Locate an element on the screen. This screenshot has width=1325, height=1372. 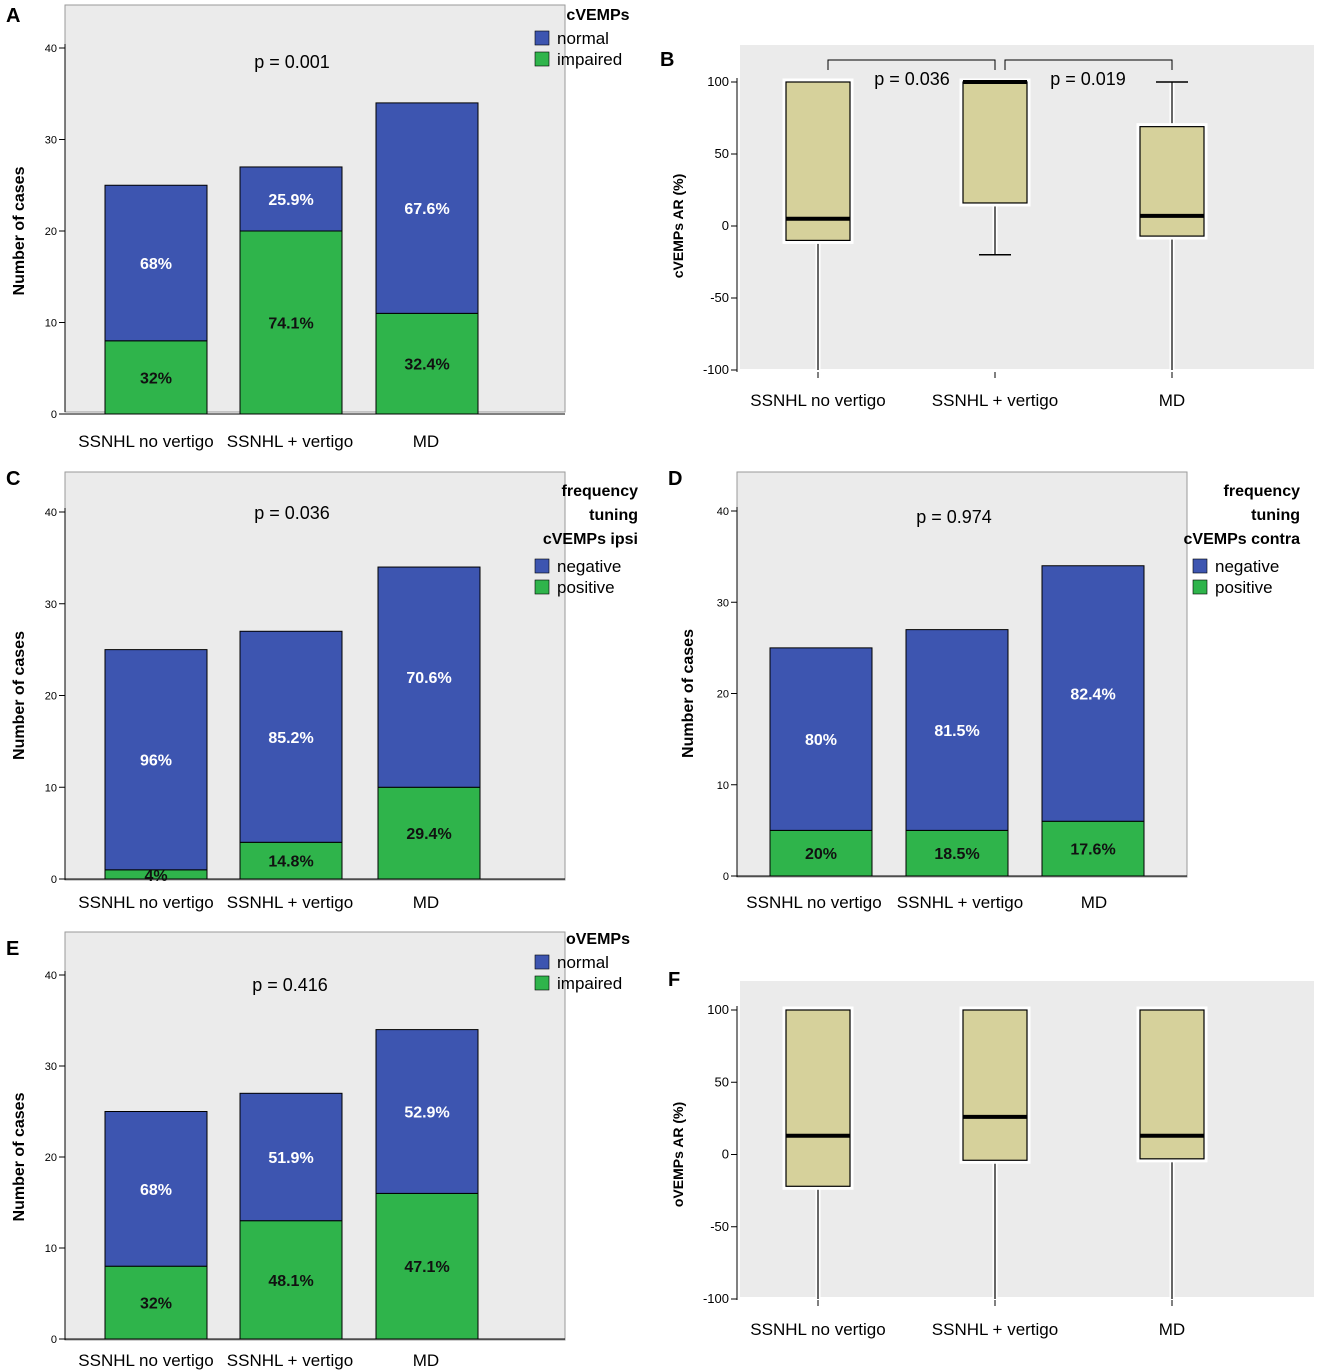
data-label: 68% is located at coordinates (156, 264).